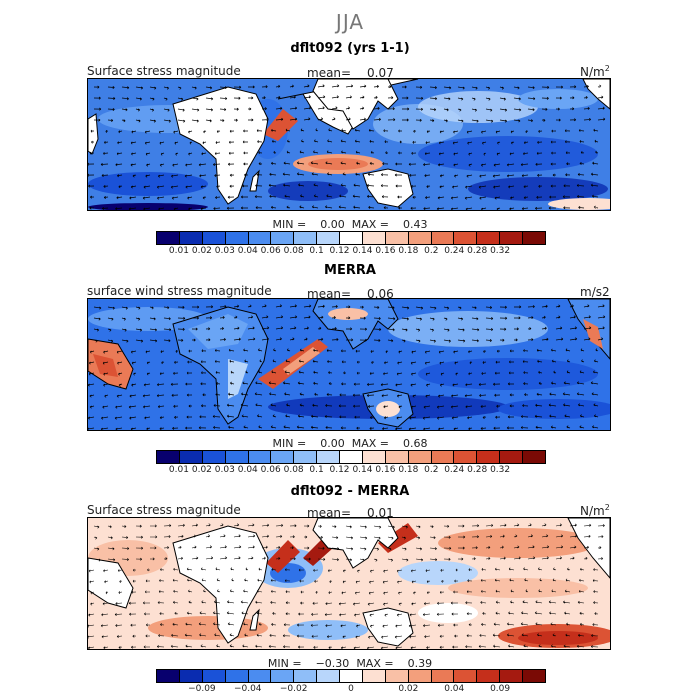  What do you see at coordinates (178, 470) in the screenshot?
I see `colorbar-tick-label: 0.01` at bounding box center [178, 470].